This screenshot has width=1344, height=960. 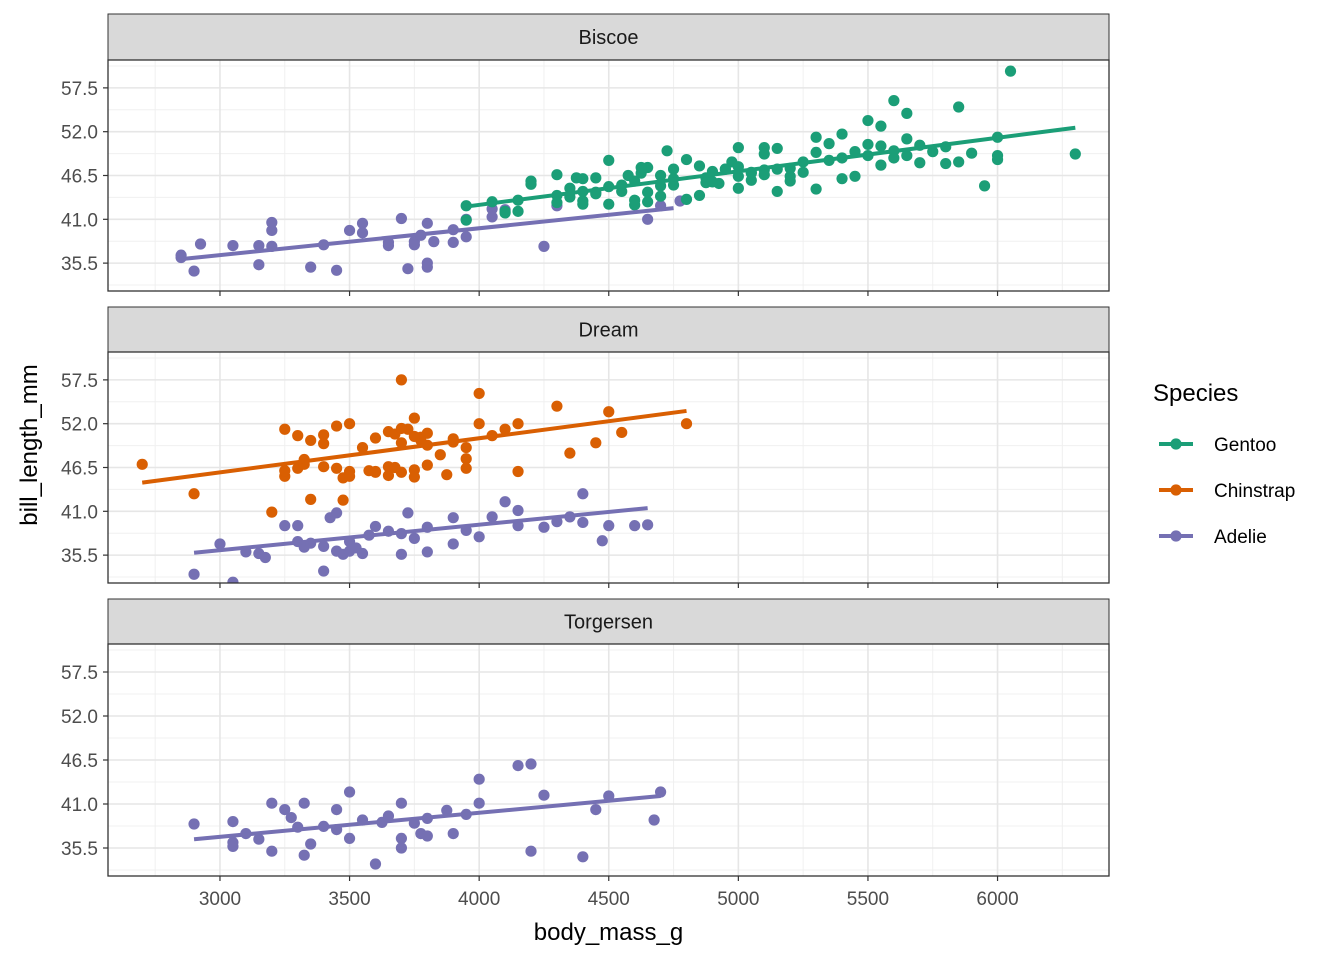 I want to click on legend-entries: Gentoo Chinstrap Adelie, so click(x=1227, y=491).